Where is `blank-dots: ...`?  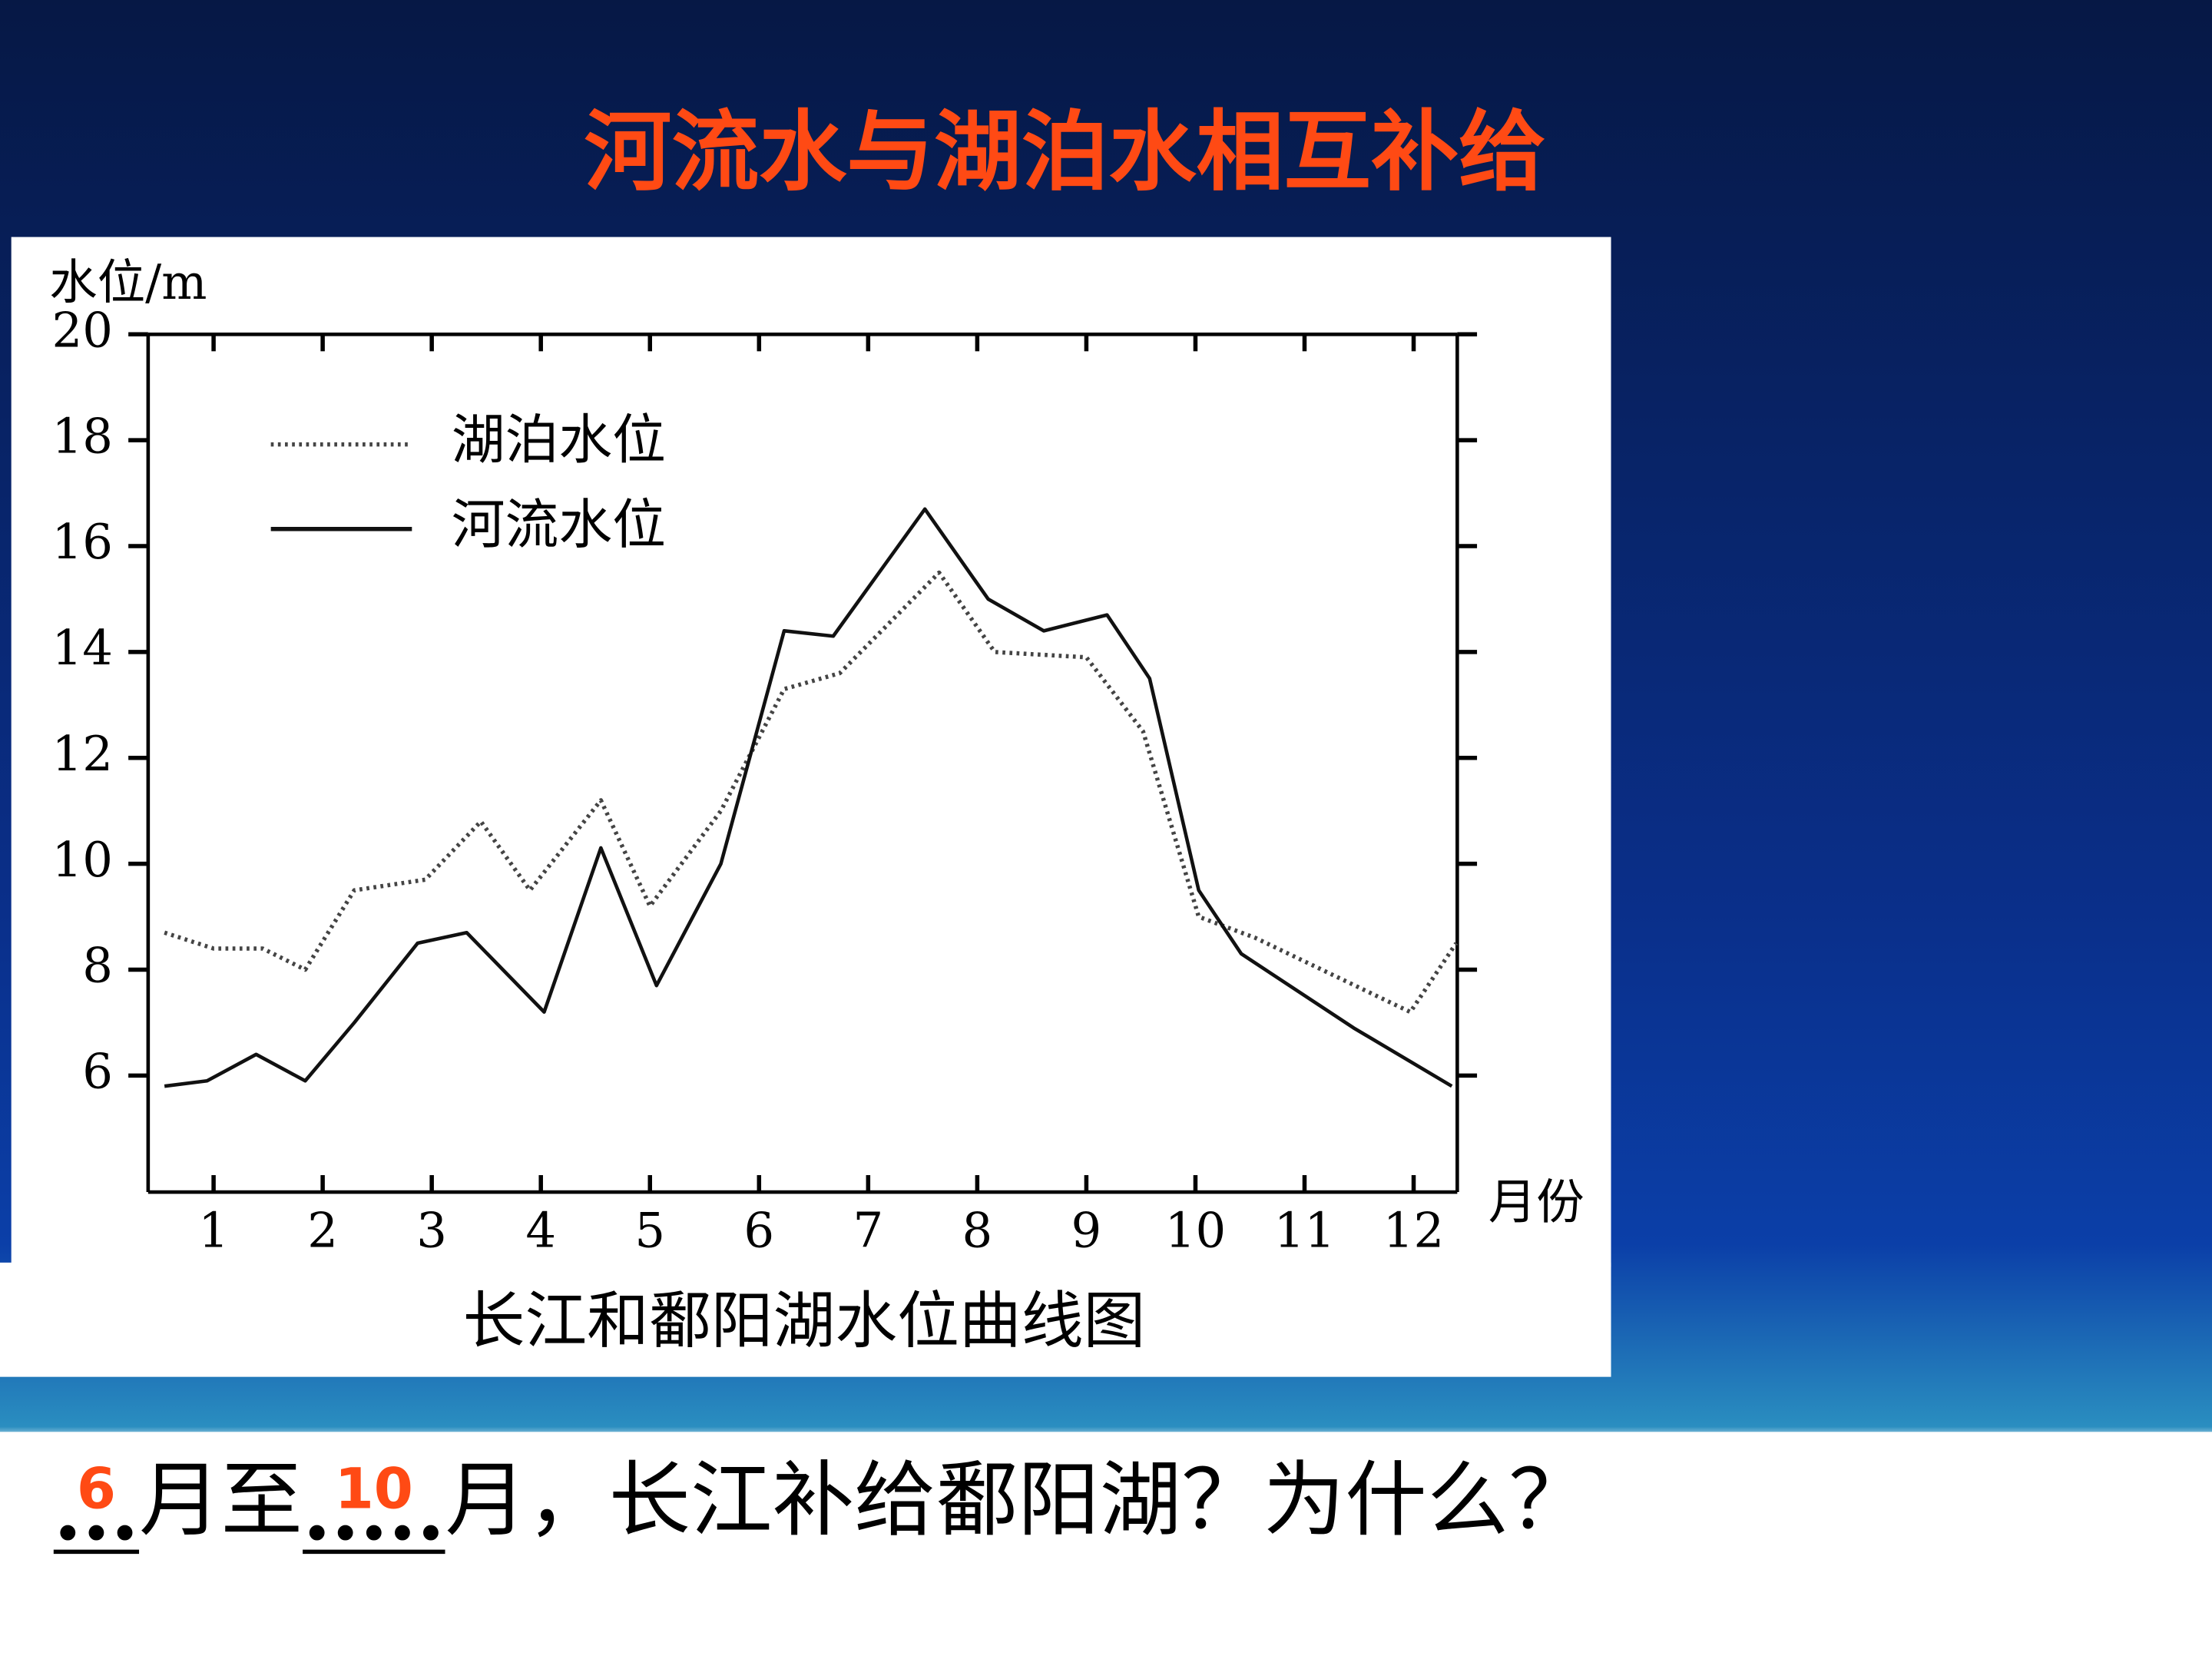
blank-dots: ... is located at coordinates (96, 1511).